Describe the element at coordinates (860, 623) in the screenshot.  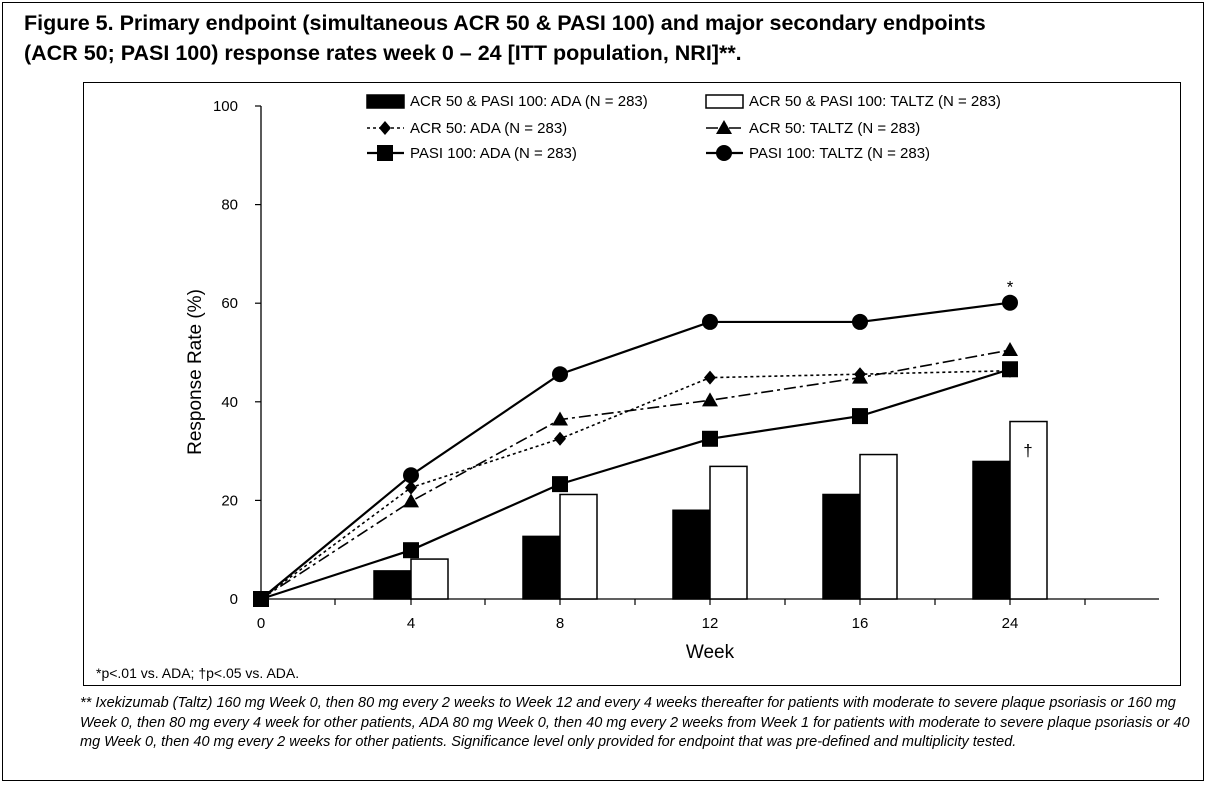
I see `x-tick-label: 16` at that location.